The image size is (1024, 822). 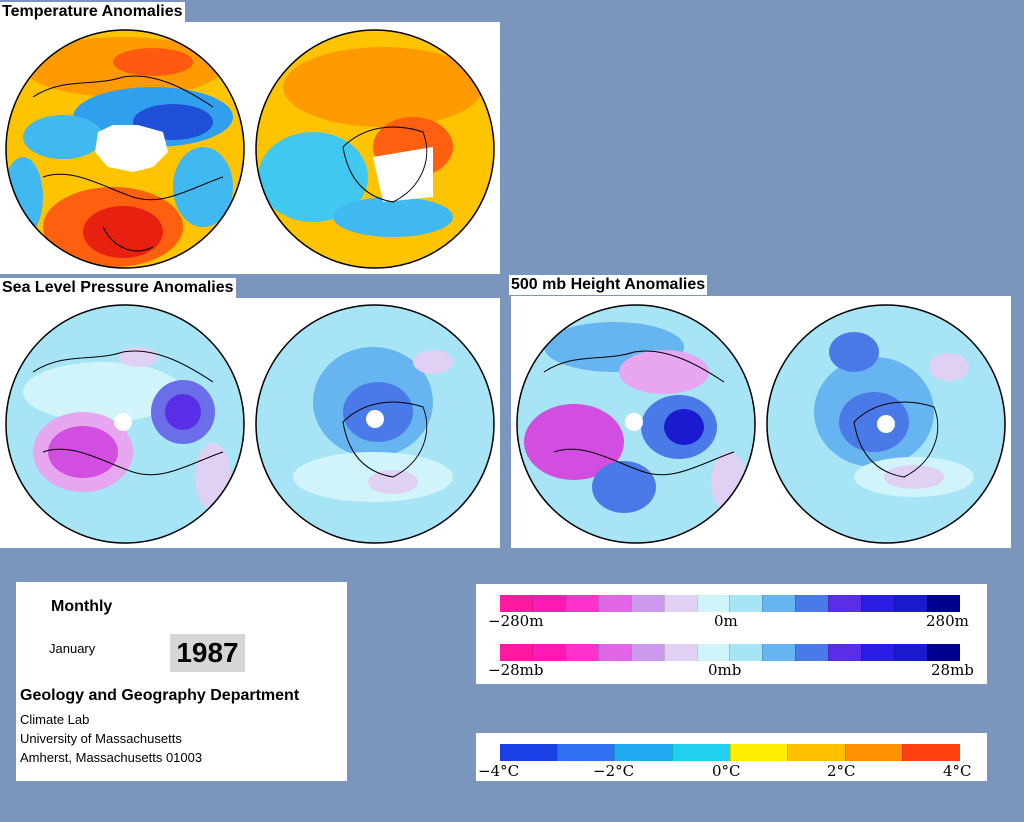 I want to click on height-south-map, so click(x=886, y=424).